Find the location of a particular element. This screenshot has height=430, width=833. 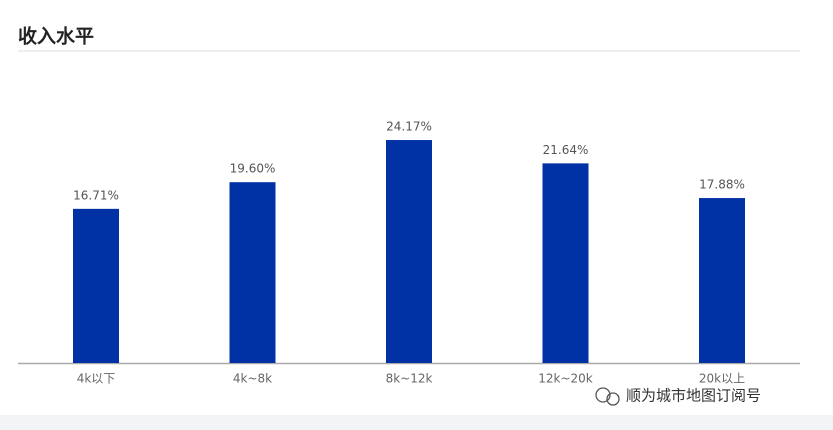

value-label: 24.17% is located at coordinates (409, 127).